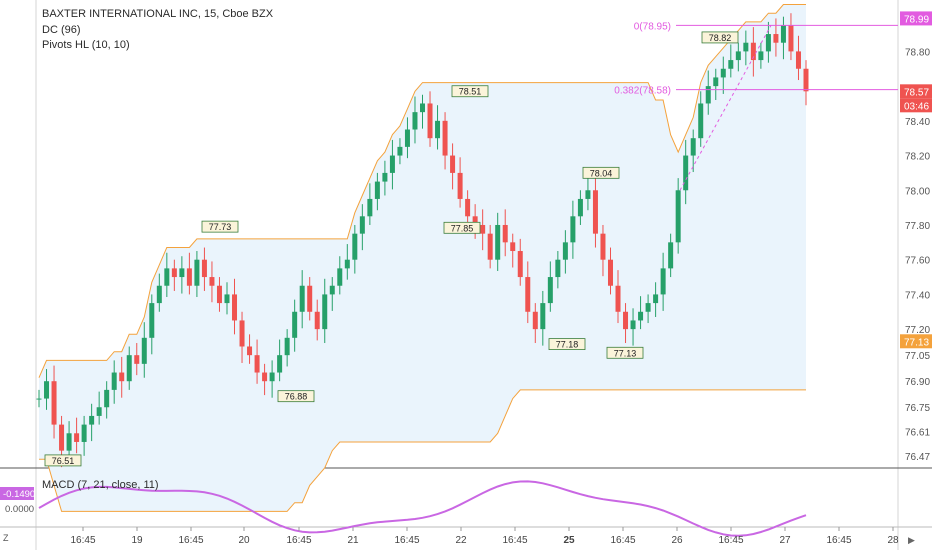 This screenshot has width=932, height=550. I want to click on macd-zero-label: 0.0000, so click(19, 509).